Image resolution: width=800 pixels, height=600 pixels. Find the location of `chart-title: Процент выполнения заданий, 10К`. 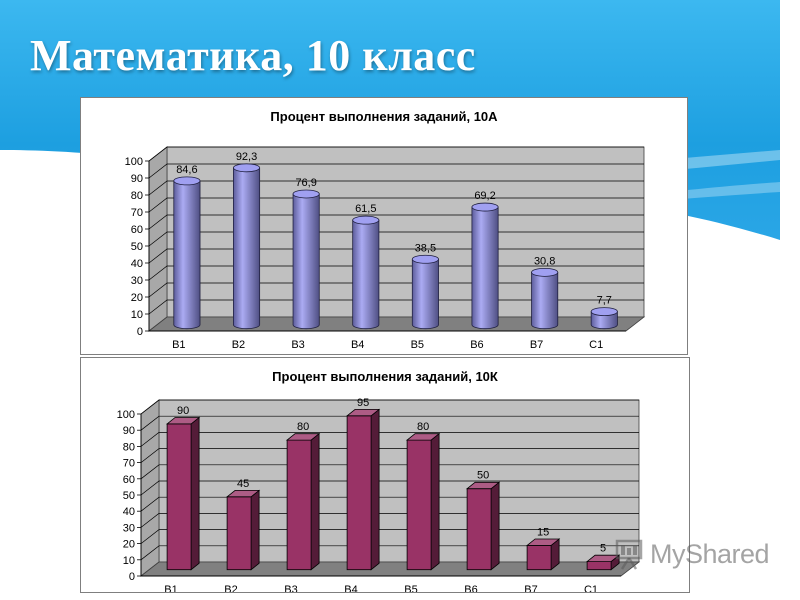

chart-title: Процент выполнения заданий, 10К is located at coordinates (385, 376).